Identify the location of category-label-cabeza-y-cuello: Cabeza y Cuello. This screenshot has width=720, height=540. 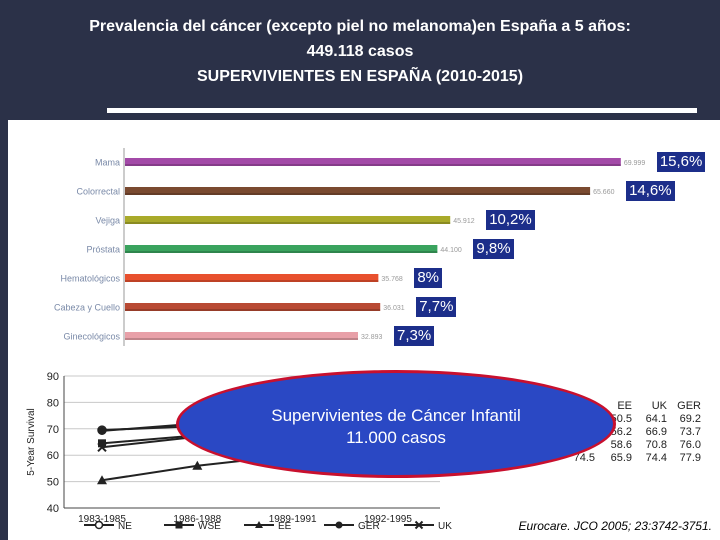
(87, 308).